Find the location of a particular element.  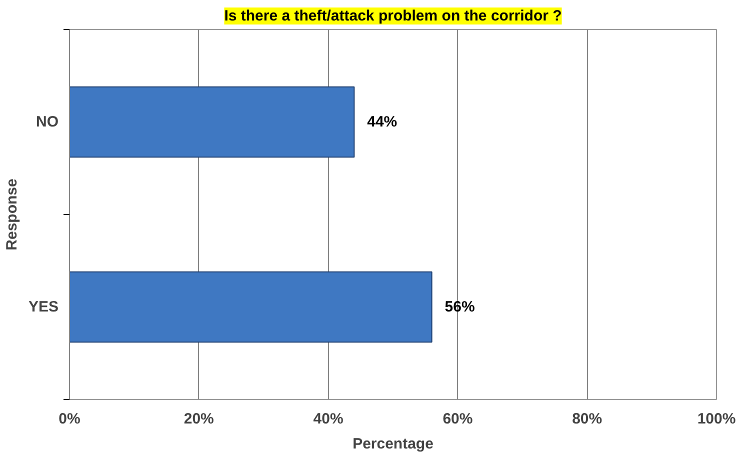

x-axis-title: Percentage is located at coordinates (393, 444).